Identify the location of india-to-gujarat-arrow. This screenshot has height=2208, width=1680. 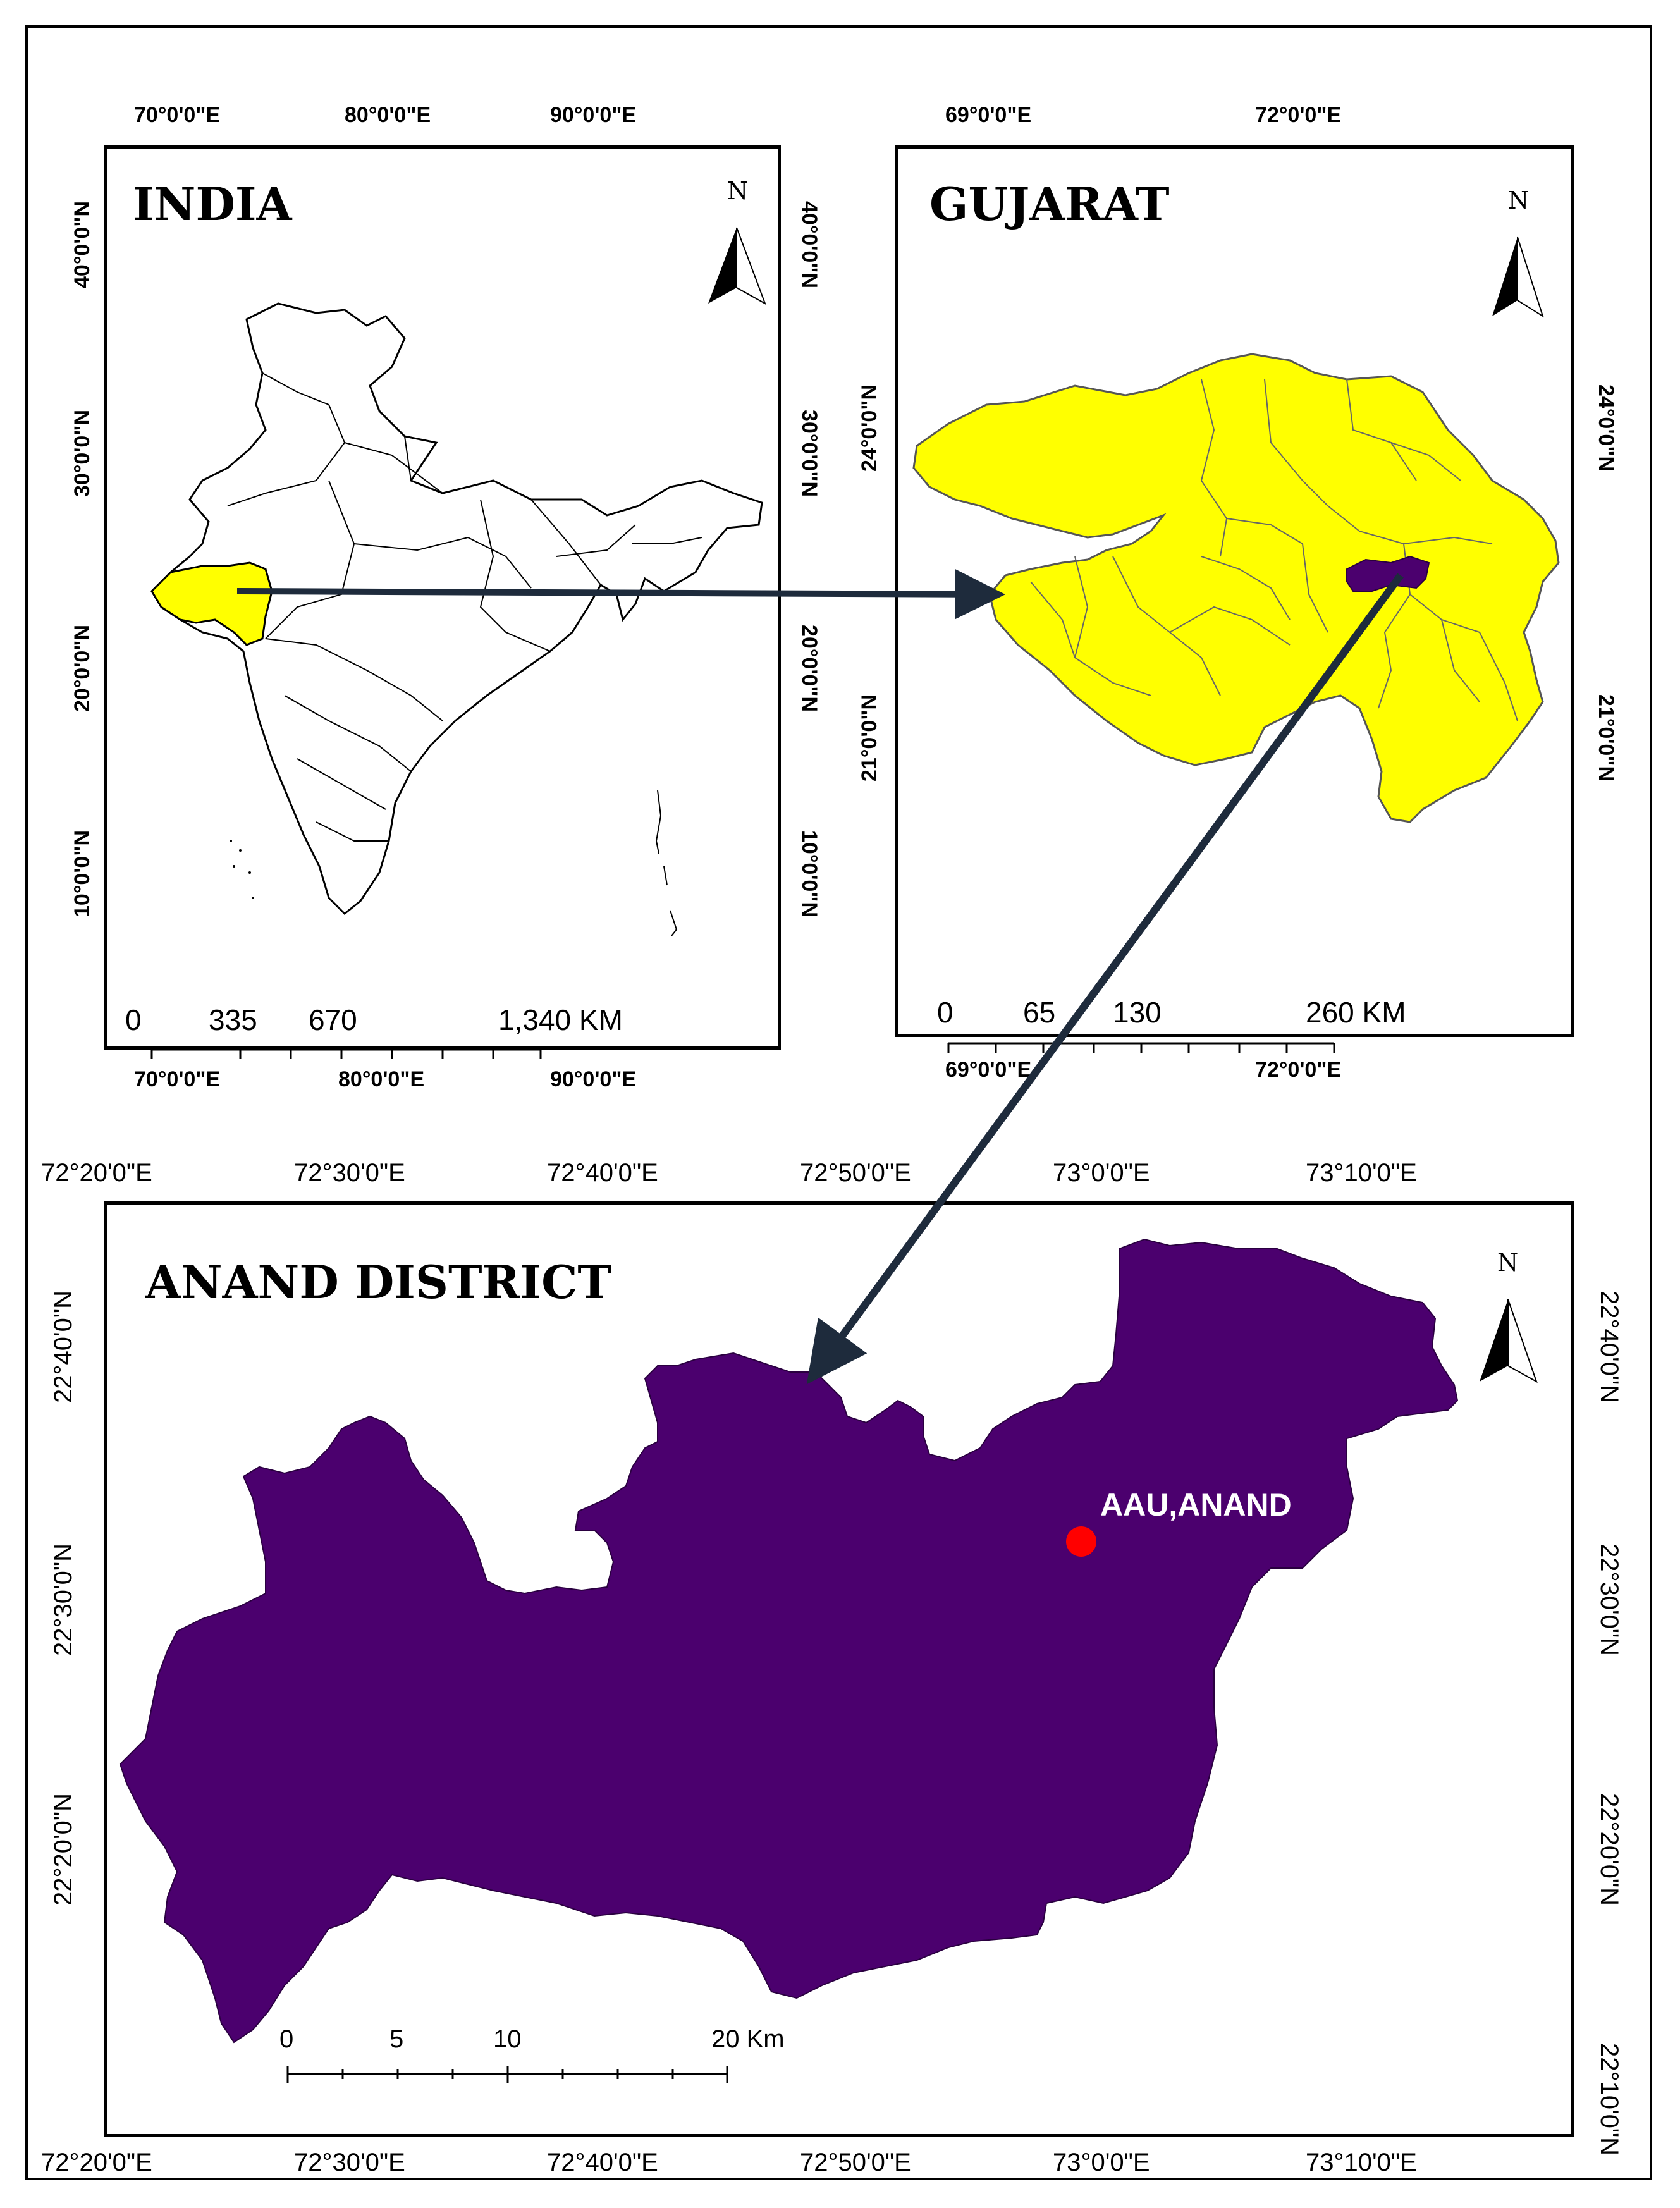
(620, 594).